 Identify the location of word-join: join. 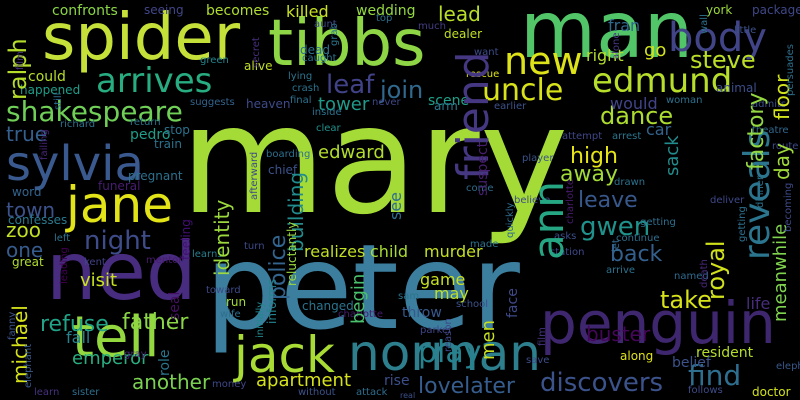
(402, 90).